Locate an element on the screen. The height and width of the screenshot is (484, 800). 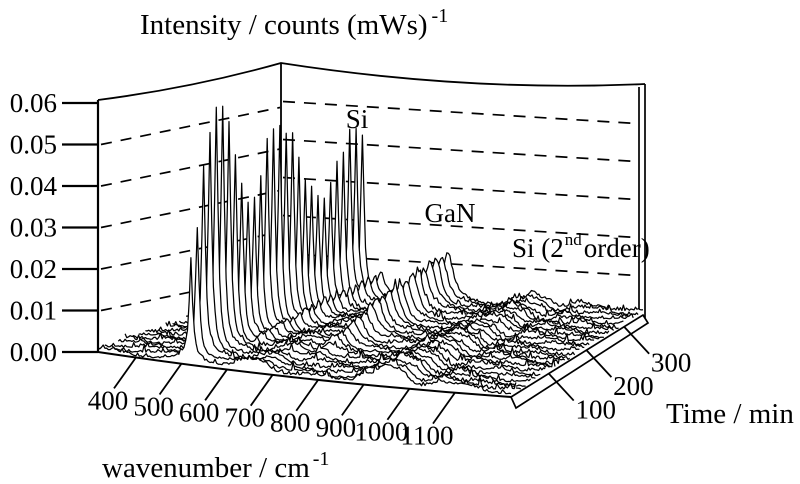
annotation-si-2nd-order: Si (2ndorder) is located at coordinates (581, 246).